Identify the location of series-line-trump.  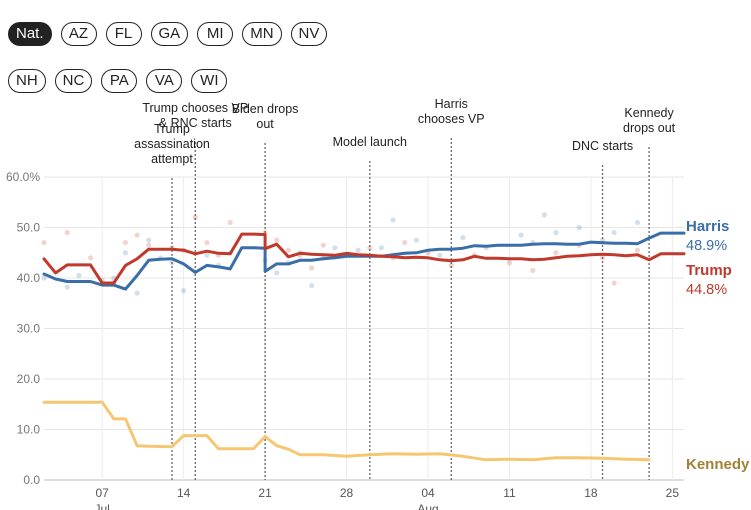
(364, 258).